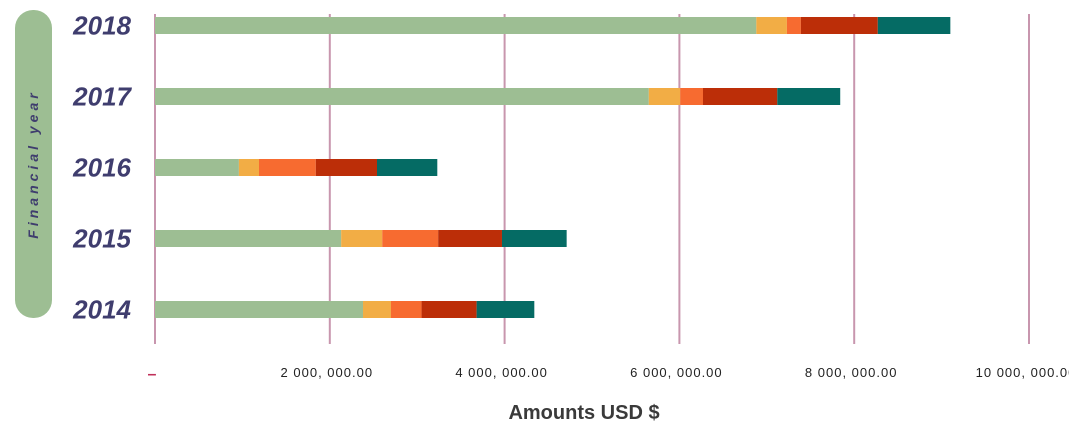  What do you see at coordinates (152, 374) in the screenshot?
I see `x-tick-label-0: –` at bounding box center [152, 374].